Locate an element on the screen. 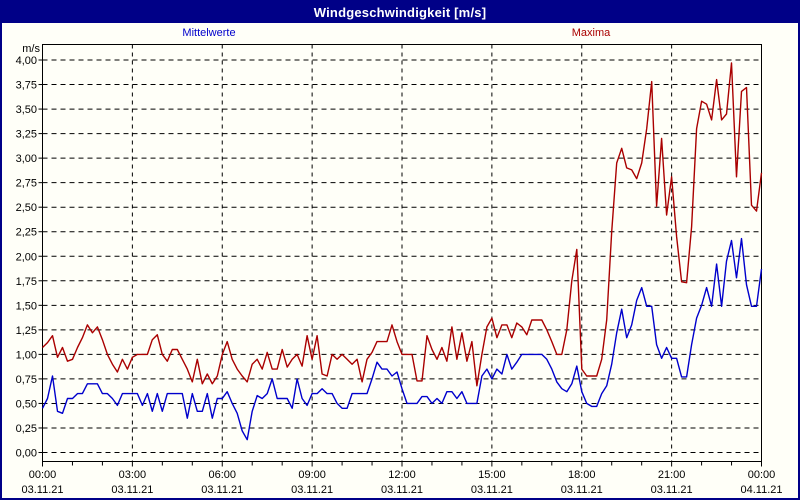 Image resolution: width=800 pixels, height=500 pixels. y-tick-label: 0,25 is located at coordinates (26, 429).